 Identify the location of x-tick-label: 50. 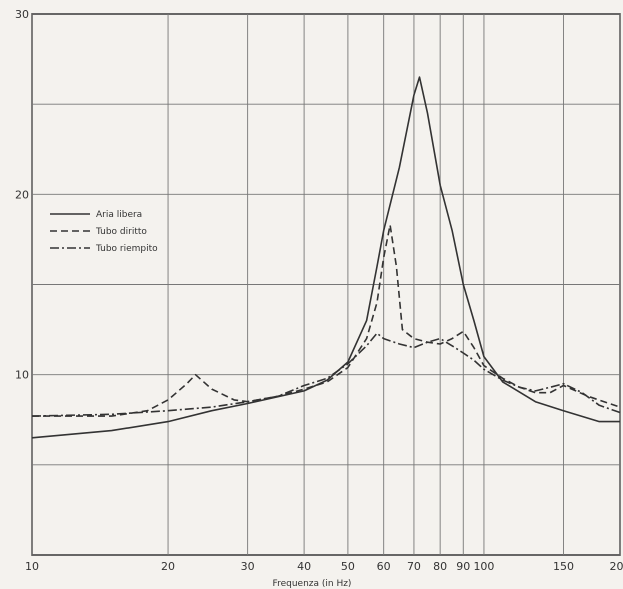
(348, 566).